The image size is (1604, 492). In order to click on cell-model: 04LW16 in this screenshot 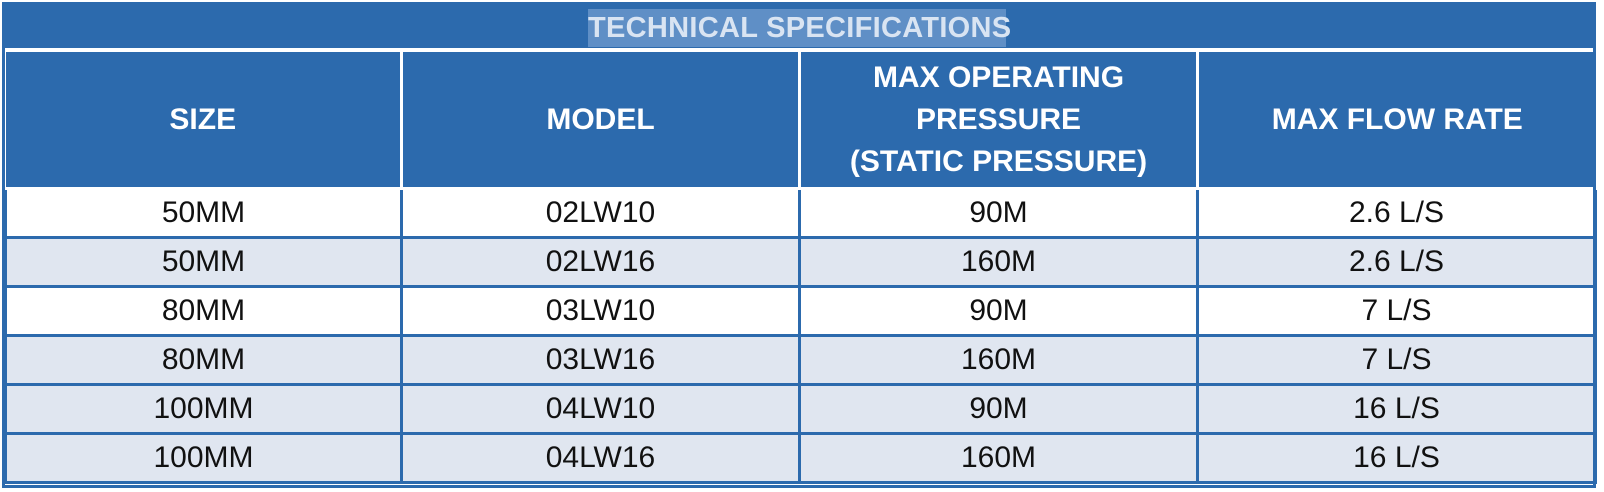, I will do `click(600, 458)`.